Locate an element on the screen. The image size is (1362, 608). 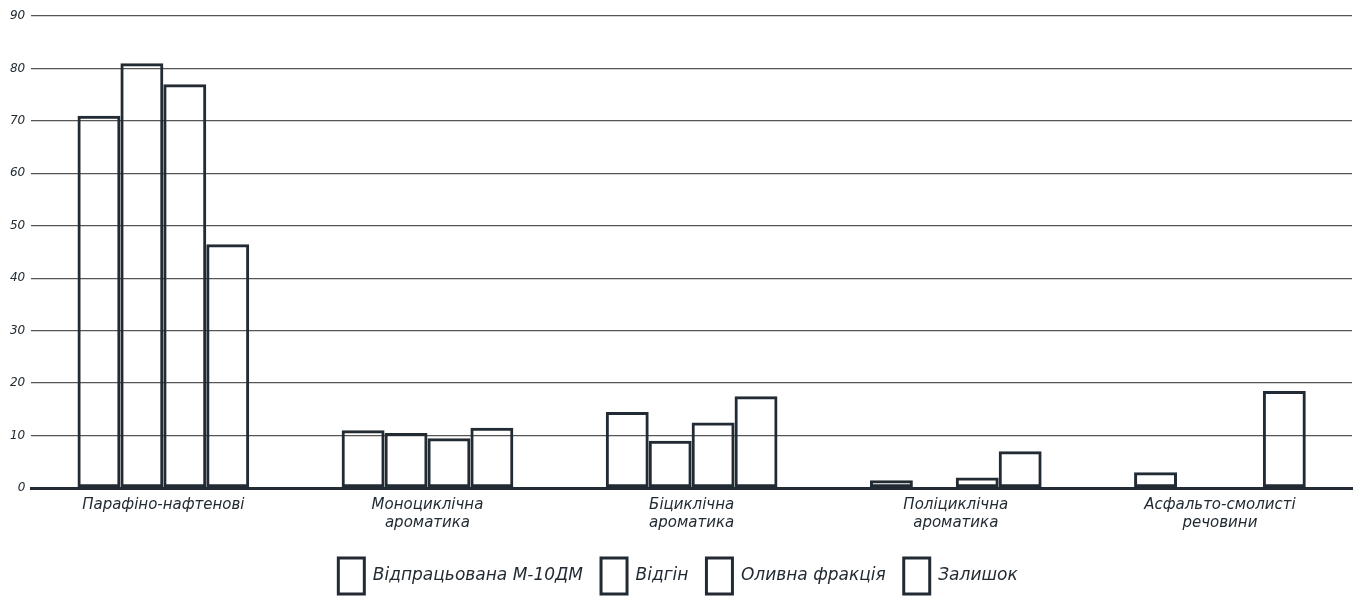
legend-label: Оливна фракція is located at coordinates (813, 574).